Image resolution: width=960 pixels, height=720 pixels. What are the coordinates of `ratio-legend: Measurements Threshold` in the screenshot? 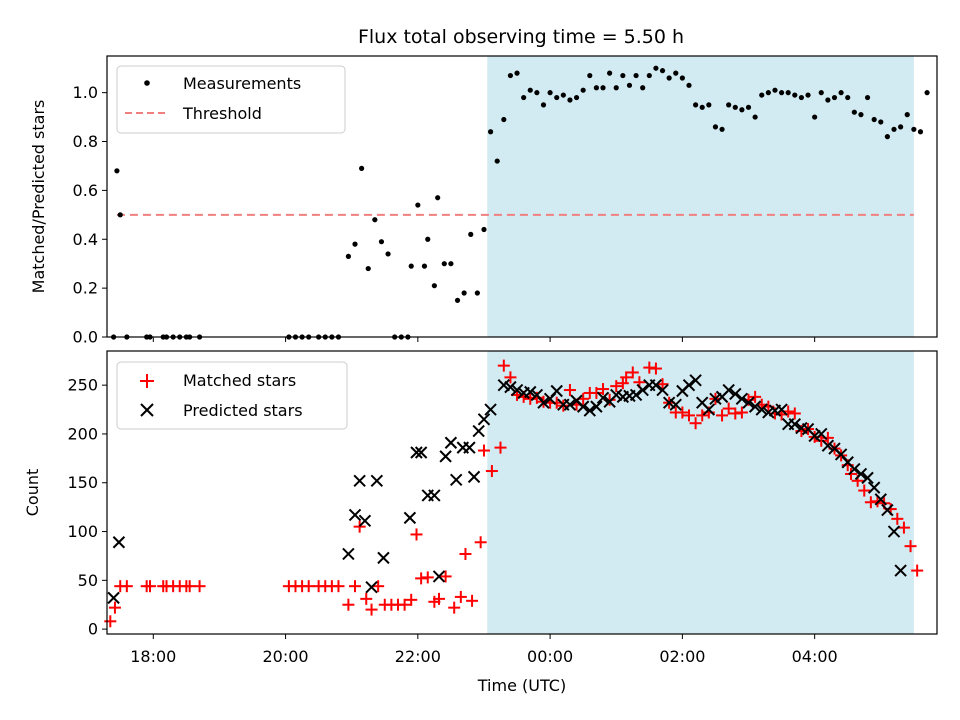 It's located at (231, 99).